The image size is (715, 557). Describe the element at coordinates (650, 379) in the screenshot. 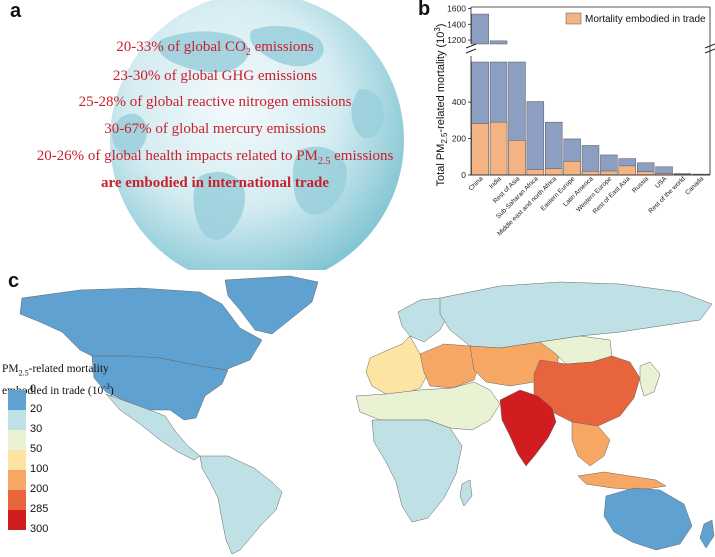

I see `region-japan-korea` at that location.